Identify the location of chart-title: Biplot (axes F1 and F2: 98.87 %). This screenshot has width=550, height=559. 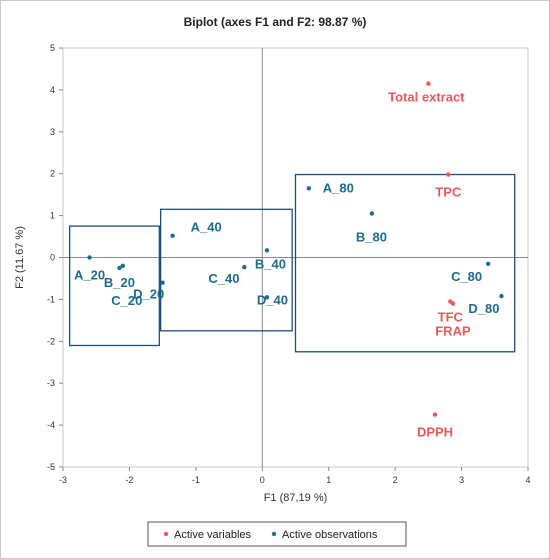
(275, 22).